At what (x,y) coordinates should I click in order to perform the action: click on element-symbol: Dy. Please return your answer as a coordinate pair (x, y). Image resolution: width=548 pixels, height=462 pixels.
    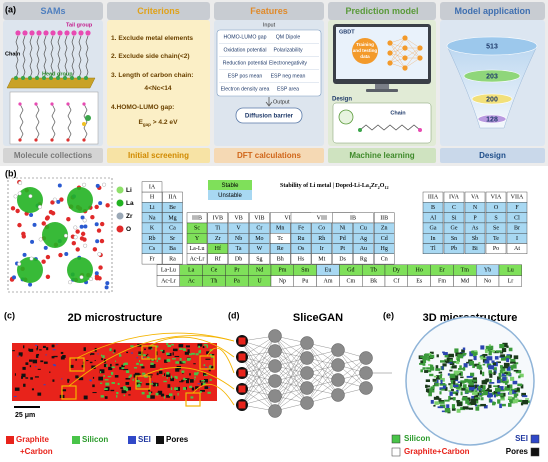
    Looking at the image, I should click on (396, 271).